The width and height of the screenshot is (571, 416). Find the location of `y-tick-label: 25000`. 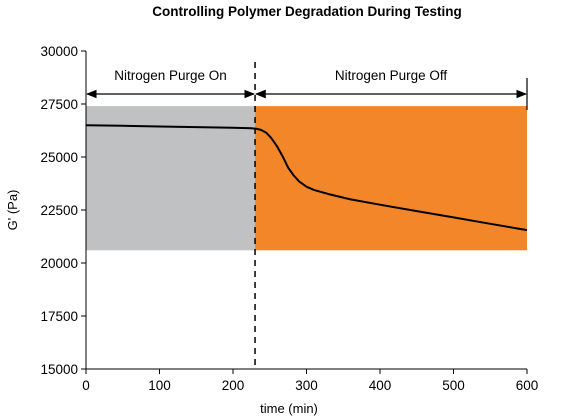

y-tick-label: 25000 is located at coordinates (59, 157).